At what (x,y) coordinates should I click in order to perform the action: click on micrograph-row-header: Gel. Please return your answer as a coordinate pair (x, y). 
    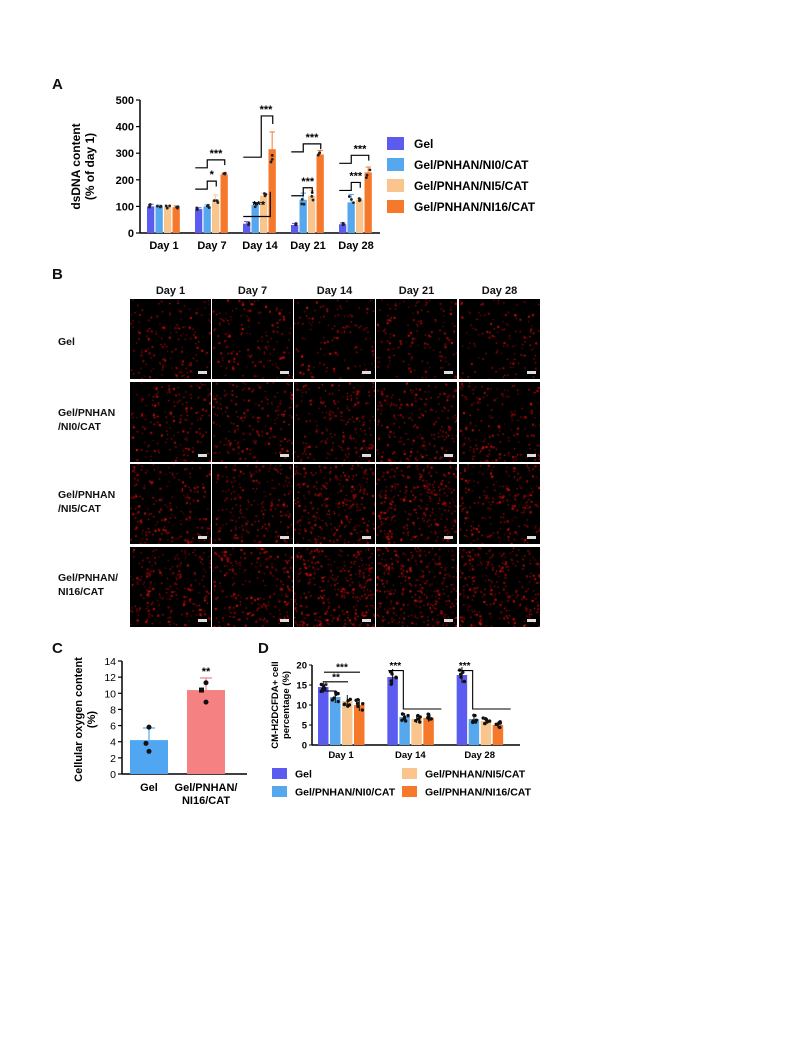
    Looking at the image, I should click on (66, 342).